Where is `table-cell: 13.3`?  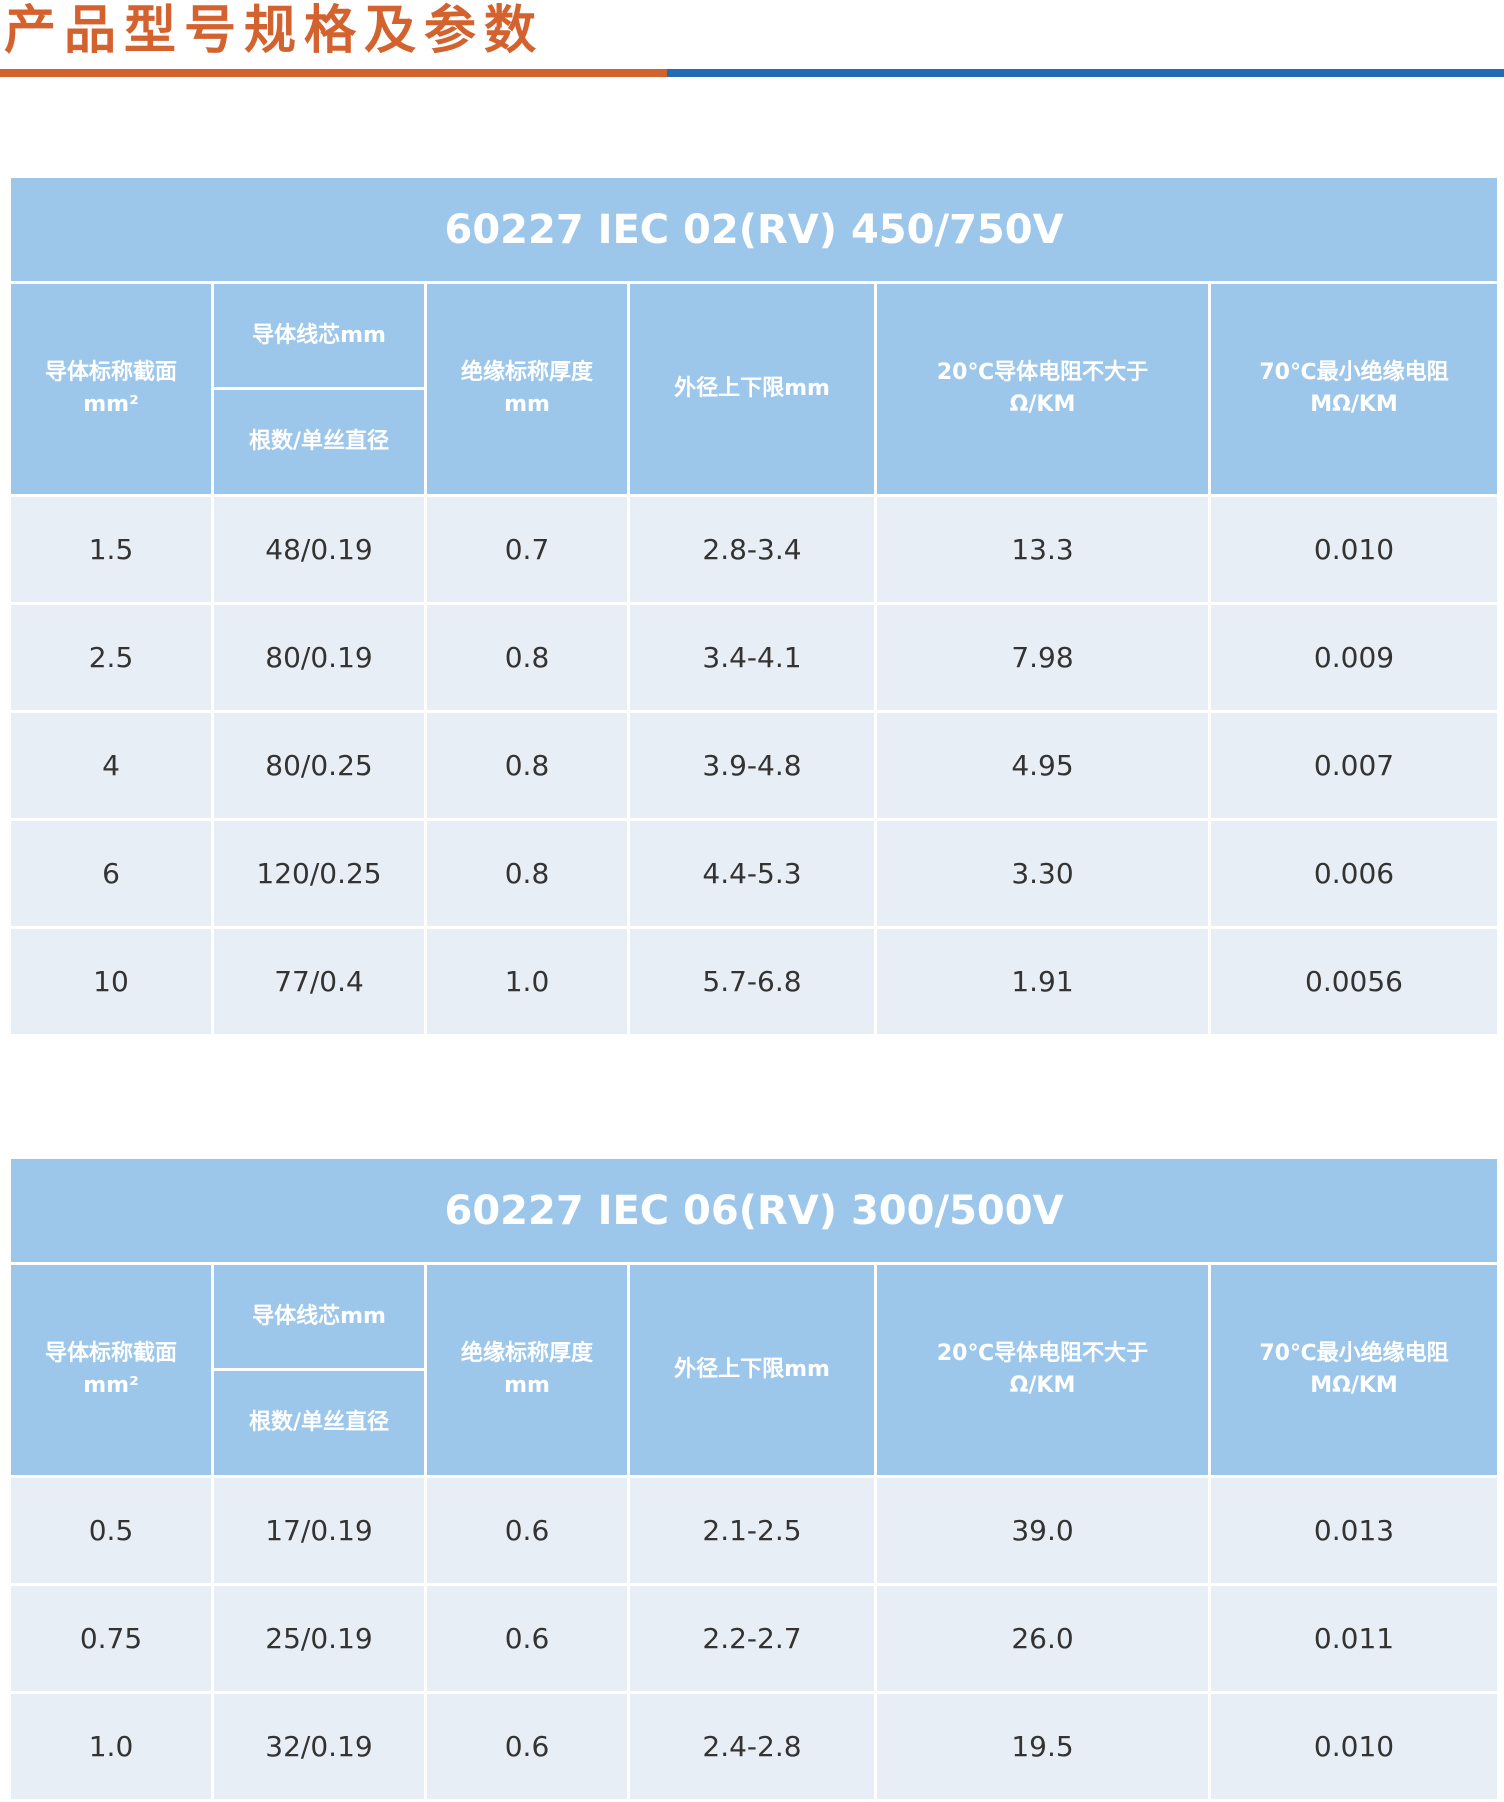
table-cell: 13.3 is located at coordinates (1042, 549).